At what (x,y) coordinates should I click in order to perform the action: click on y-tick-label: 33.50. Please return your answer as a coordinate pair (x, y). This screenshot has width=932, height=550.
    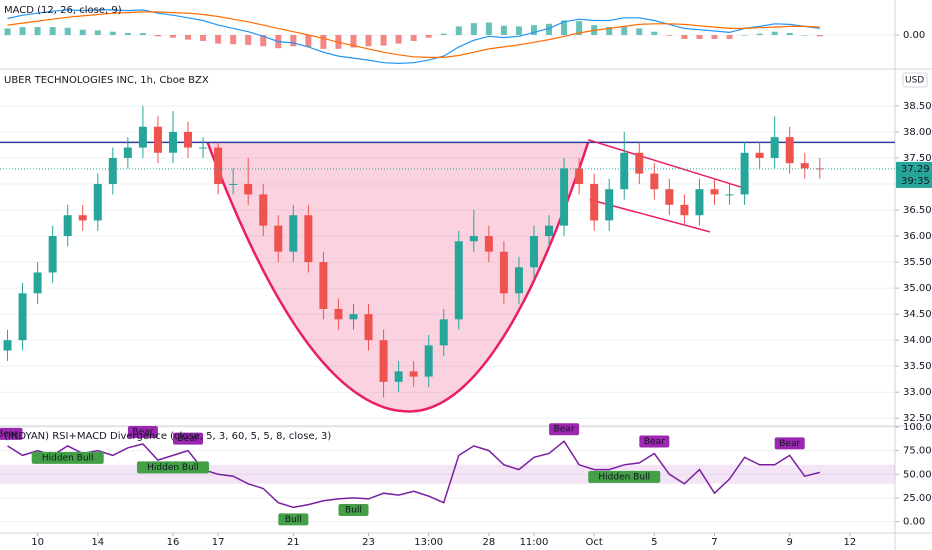
    Looking at the image, I should click on (917, 366).